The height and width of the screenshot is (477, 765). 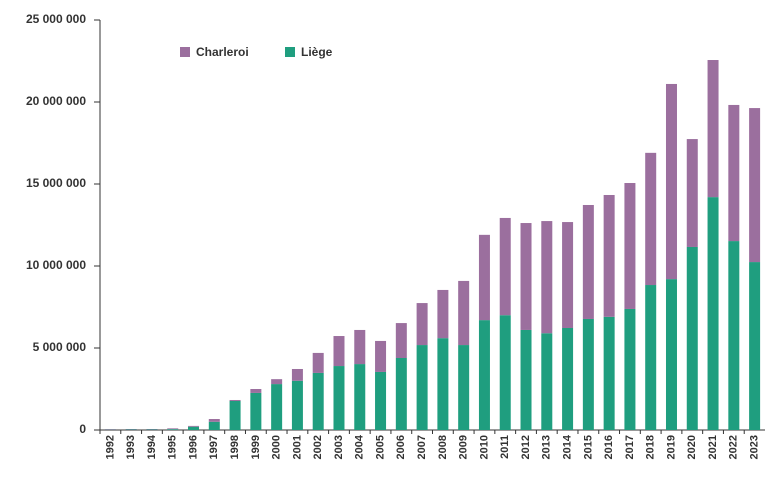 What do you see at coordinates (131, 447) in the screenshot?
I see `x-tick-label: 1993` at bounding box center [131, 447].